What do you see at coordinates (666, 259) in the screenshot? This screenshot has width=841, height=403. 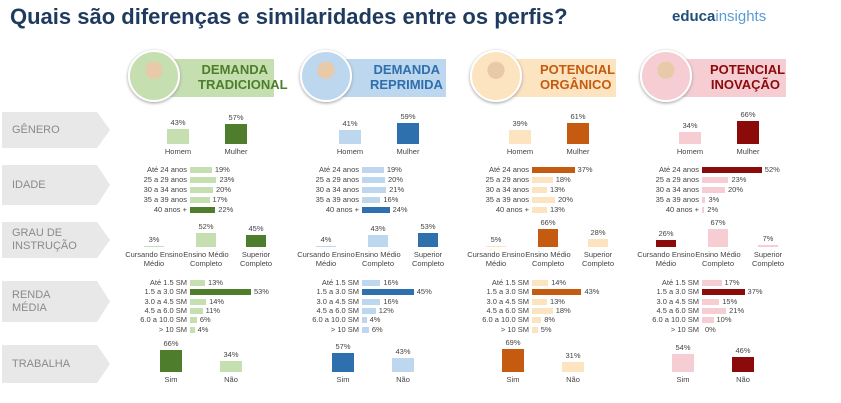 I see `category-label: Cursando Ensino Médio` at bounding box center [666, 259].